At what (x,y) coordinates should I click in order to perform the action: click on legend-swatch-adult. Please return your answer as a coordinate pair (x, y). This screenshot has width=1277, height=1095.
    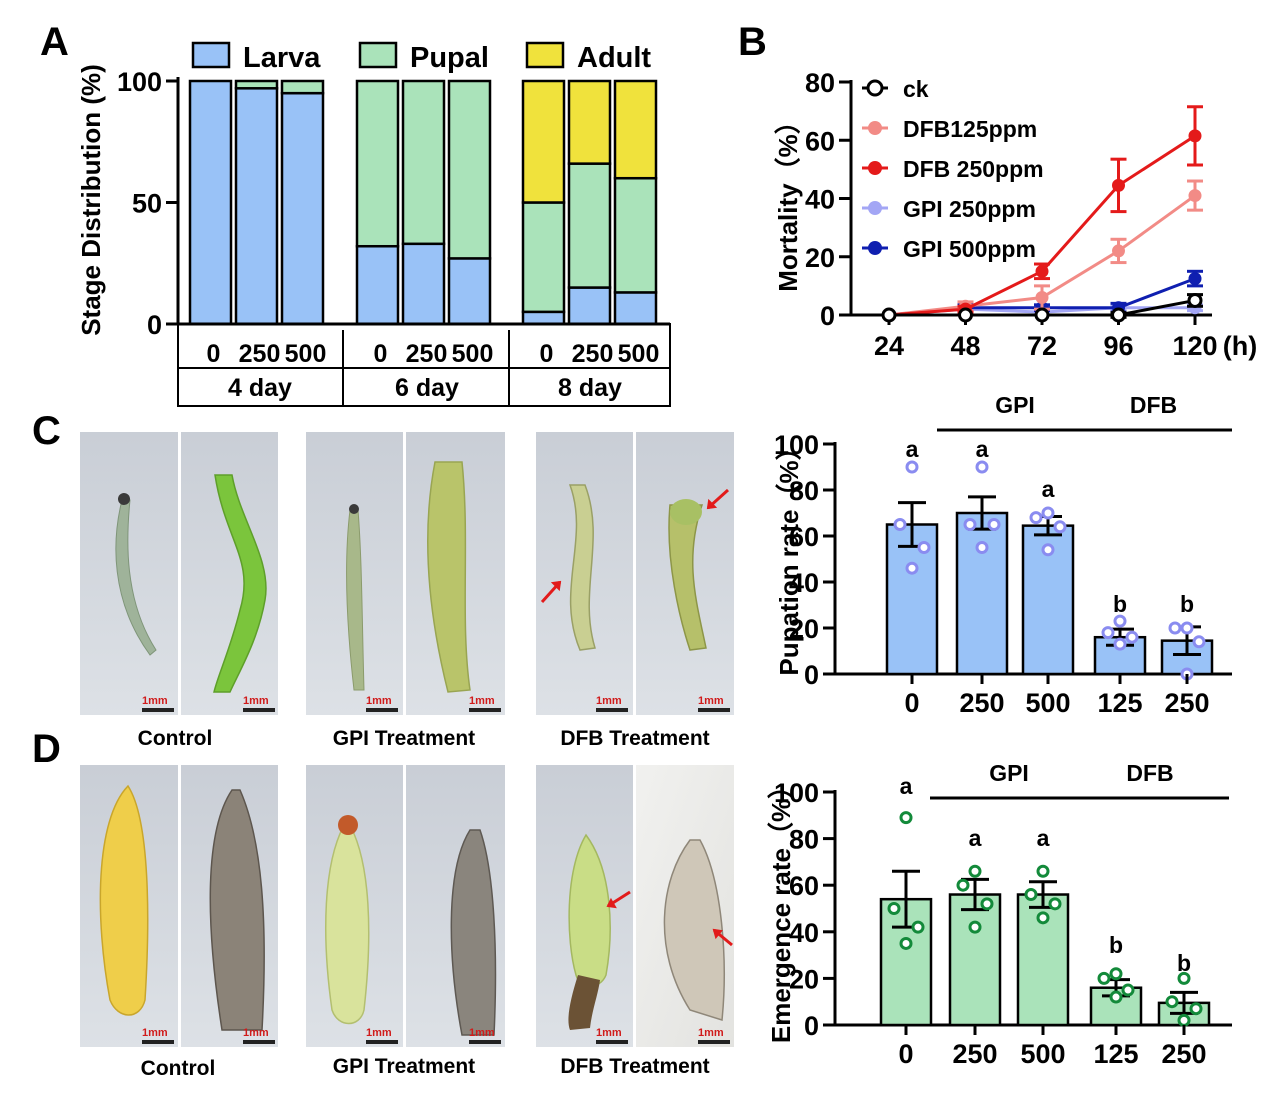
    Looking at the image, I should click on (545, 55).